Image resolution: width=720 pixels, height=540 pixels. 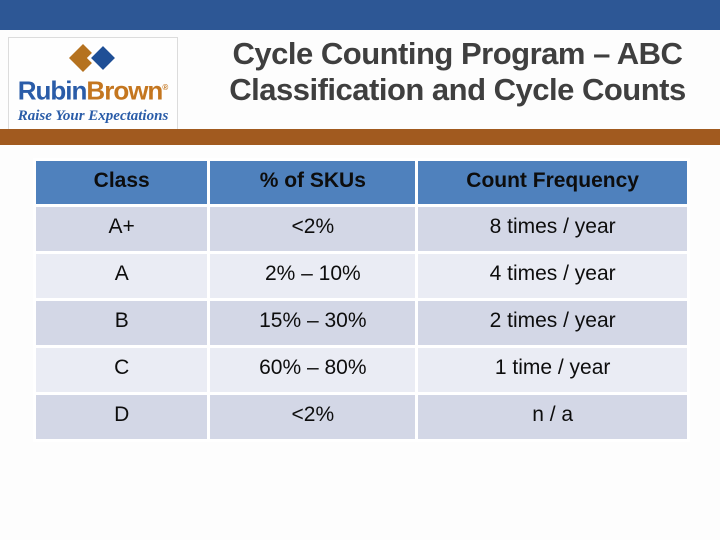 I want to click on cell-frequency: 8 times / year, so click(x=552, y=229).